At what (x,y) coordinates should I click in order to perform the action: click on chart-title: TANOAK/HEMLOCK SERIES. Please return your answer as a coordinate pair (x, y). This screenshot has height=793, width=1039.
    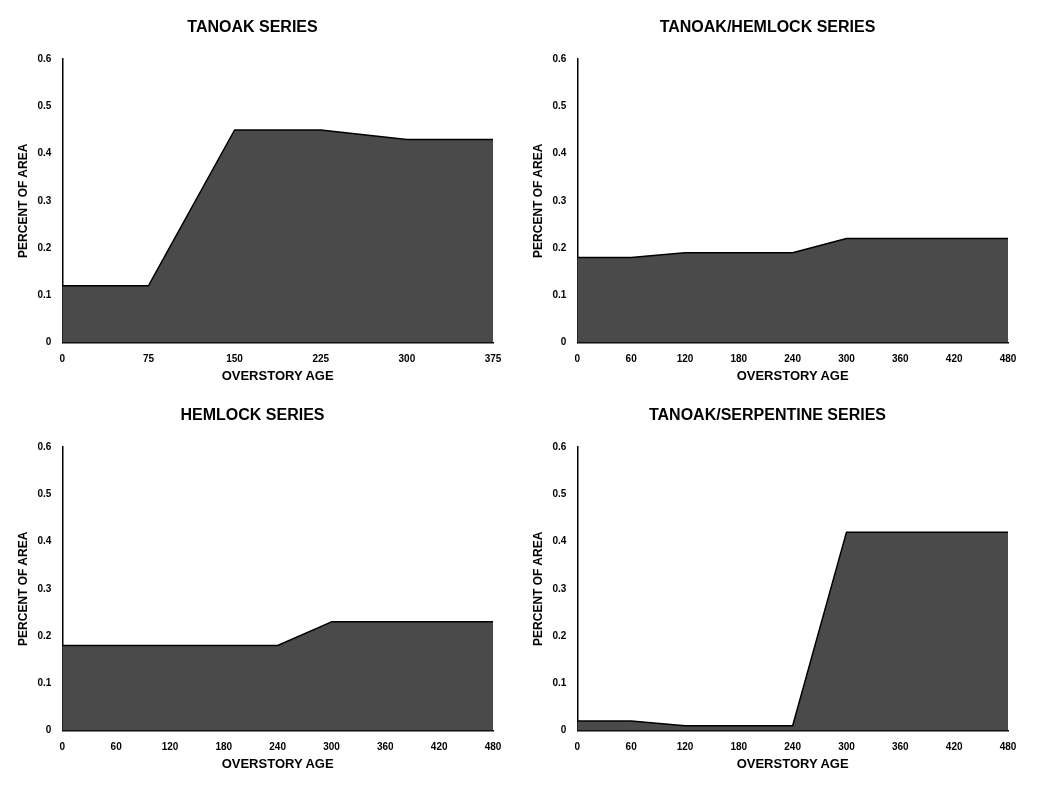
    Looking at the image, I should click on (767, 27).